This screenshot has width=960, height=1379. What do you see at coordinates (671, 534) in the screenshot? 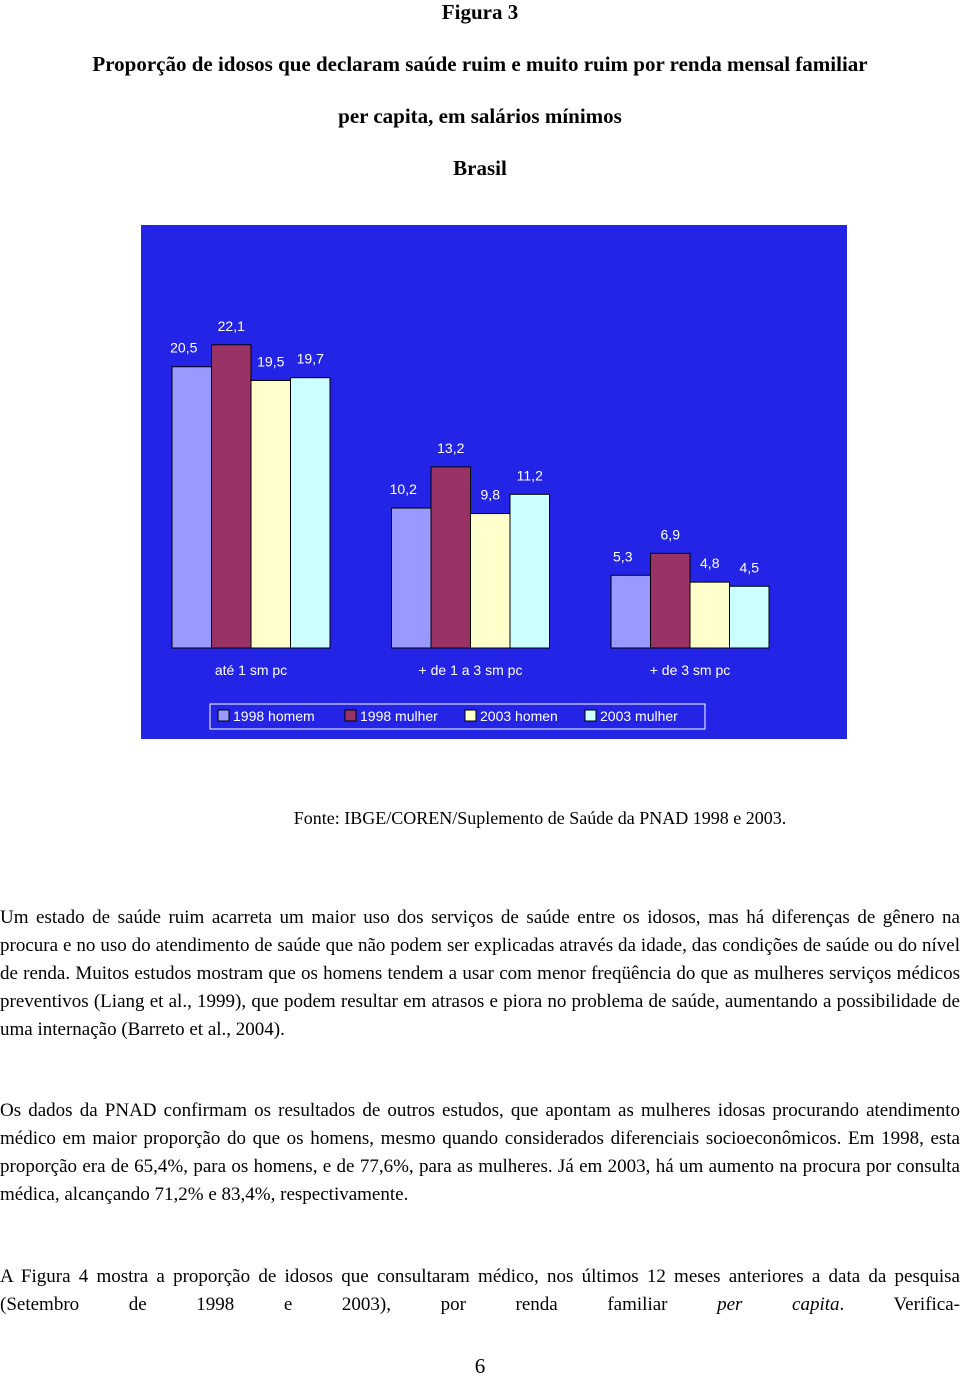
I see `data-label: 6,9` at bounding box center [671, 534].